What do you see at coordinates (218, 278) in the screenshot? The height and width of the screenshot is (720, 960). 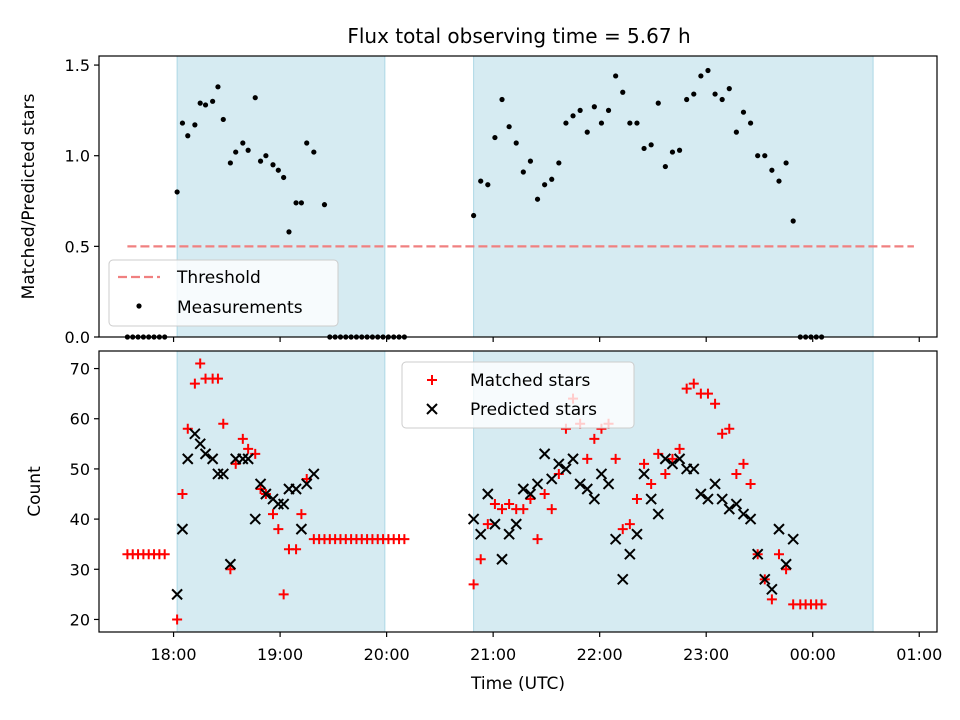 I see `legend-threshold-label: Threshold` at bounding box center [218, 278].